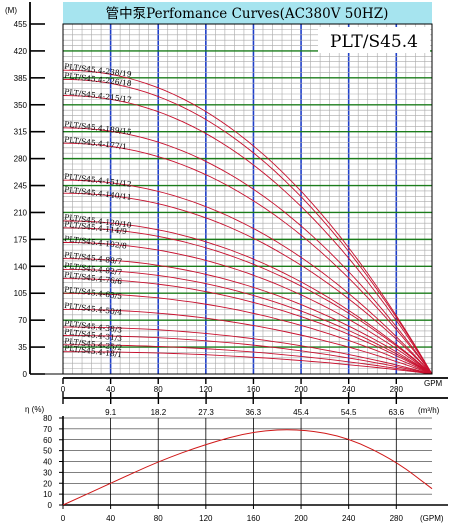 The image size is (450, 524). I want to click on efficiency-y-unit: η (%), so click(34, 409).